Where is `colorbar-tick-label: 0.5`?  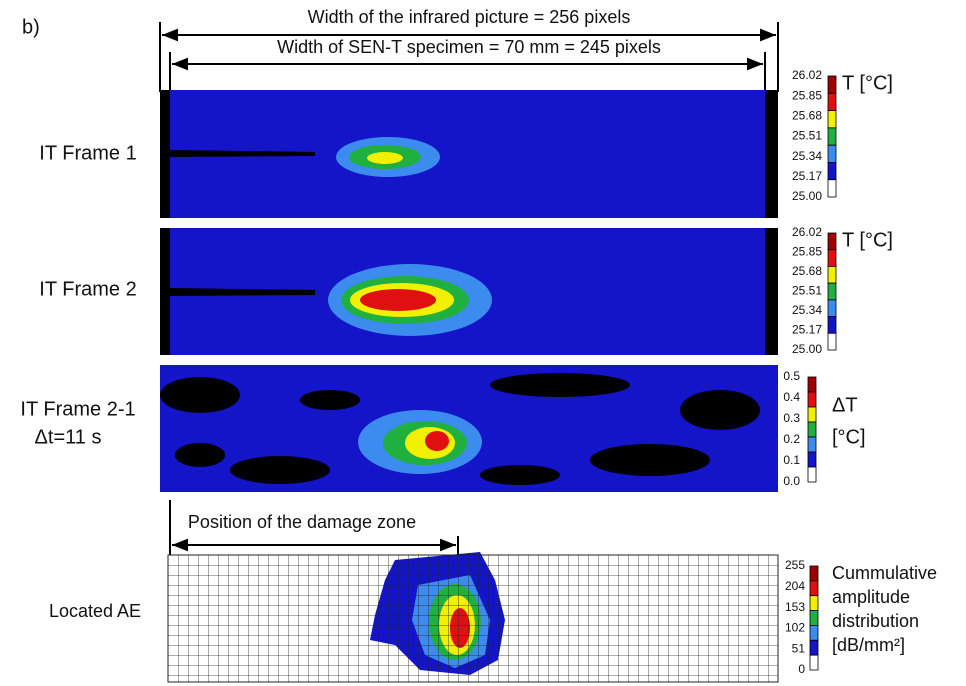
colorbar-tick-label: 0.5 is located at coordinates (791, 376).